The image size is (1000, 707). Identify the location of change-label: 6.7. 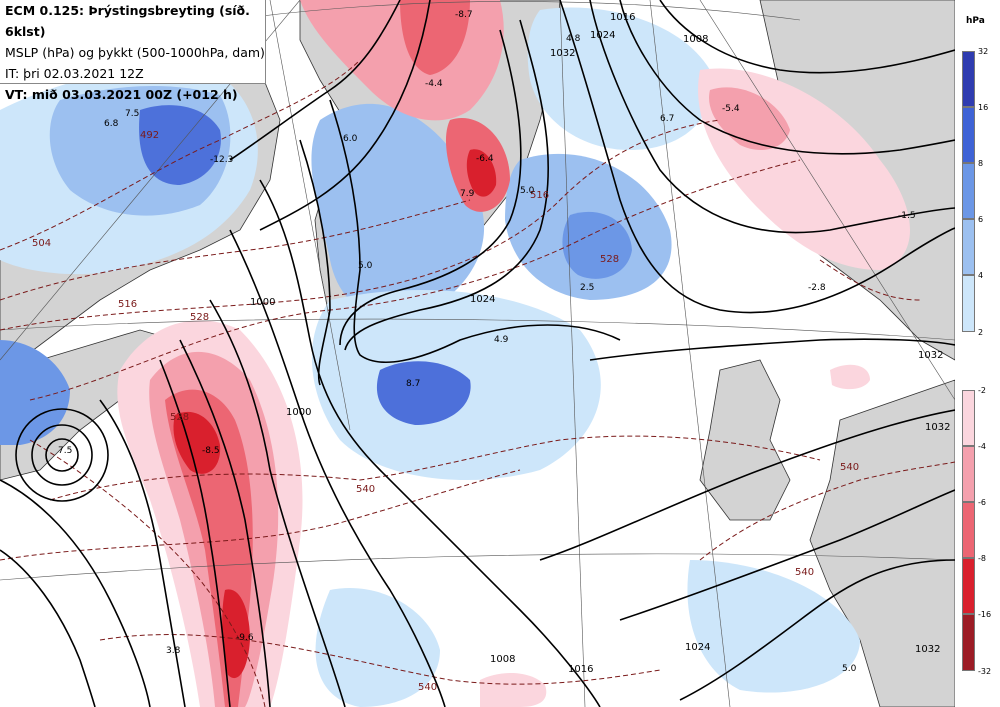
(667, 119).